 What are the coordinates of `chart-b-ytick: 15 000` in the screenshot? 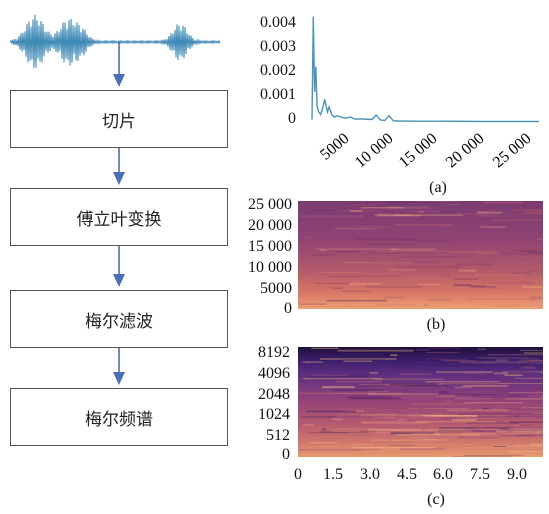 It's located at (270, 246).